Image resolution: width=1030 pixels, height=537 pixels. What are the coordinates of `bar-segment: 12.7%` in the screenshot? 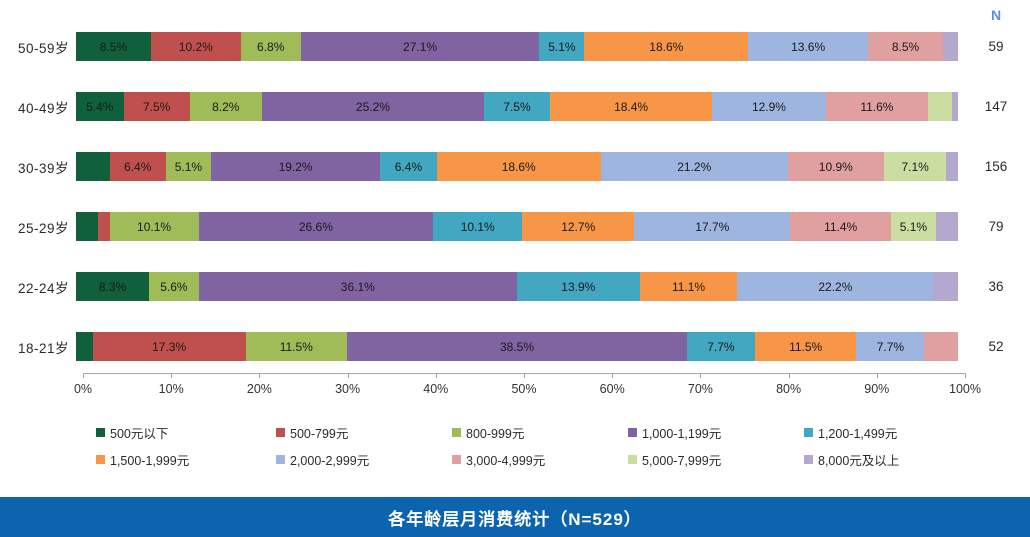 It's located at (578, 226).